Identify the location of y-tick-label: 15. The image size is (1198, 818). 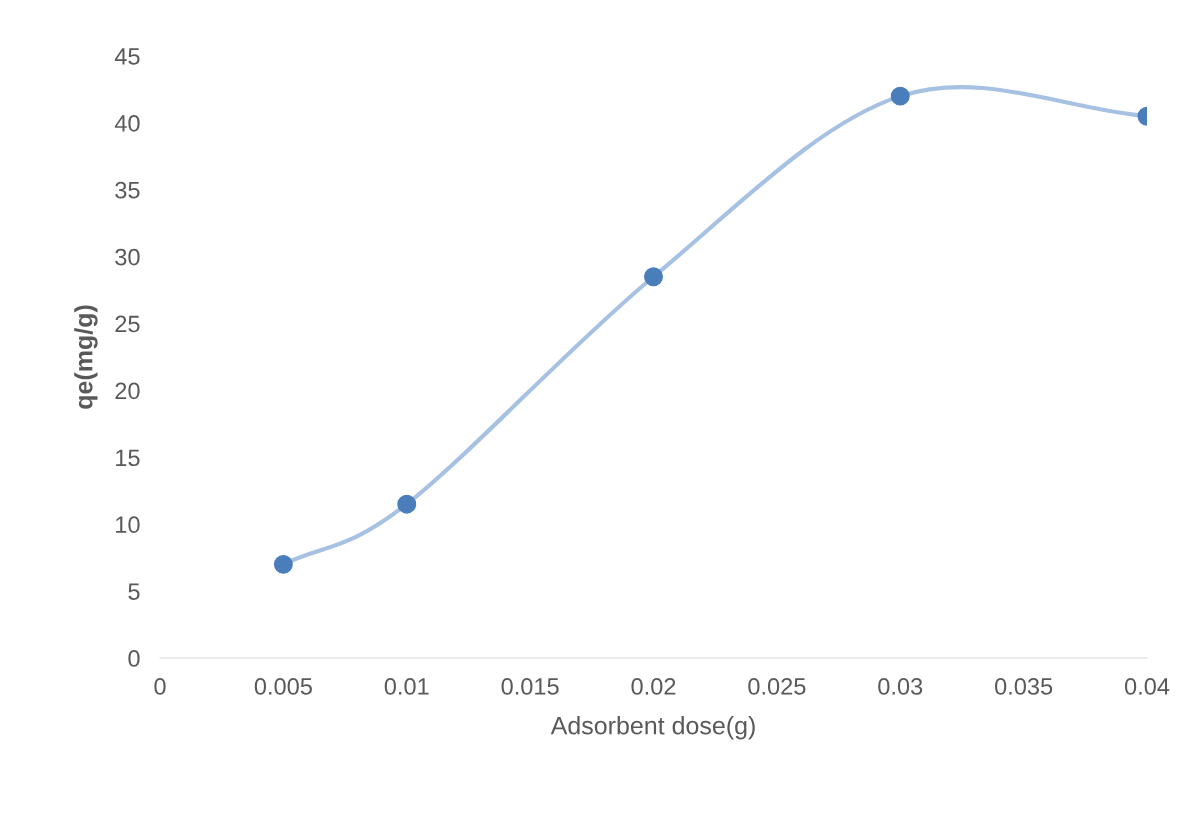
(128, 458).